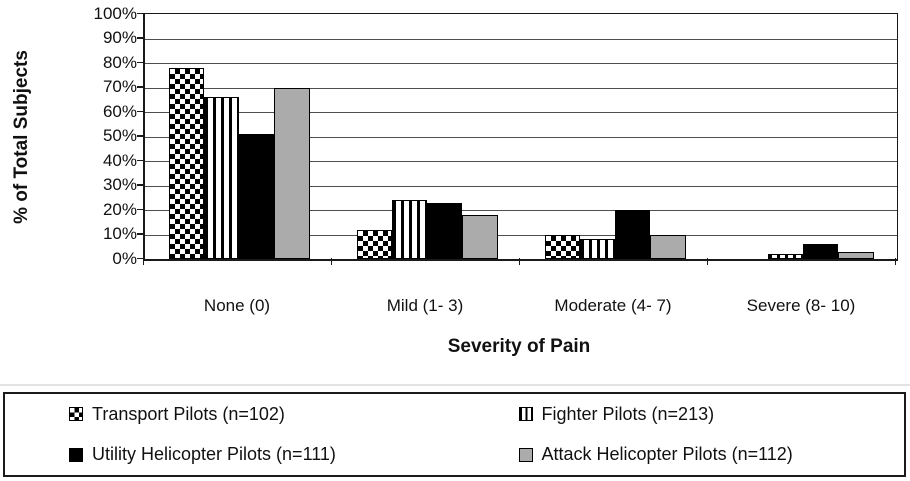  What do you see at coordinates (237, 305) in the screenshot?
I see `category-label-none-0: None (0)` at bounding box center [237, 305].